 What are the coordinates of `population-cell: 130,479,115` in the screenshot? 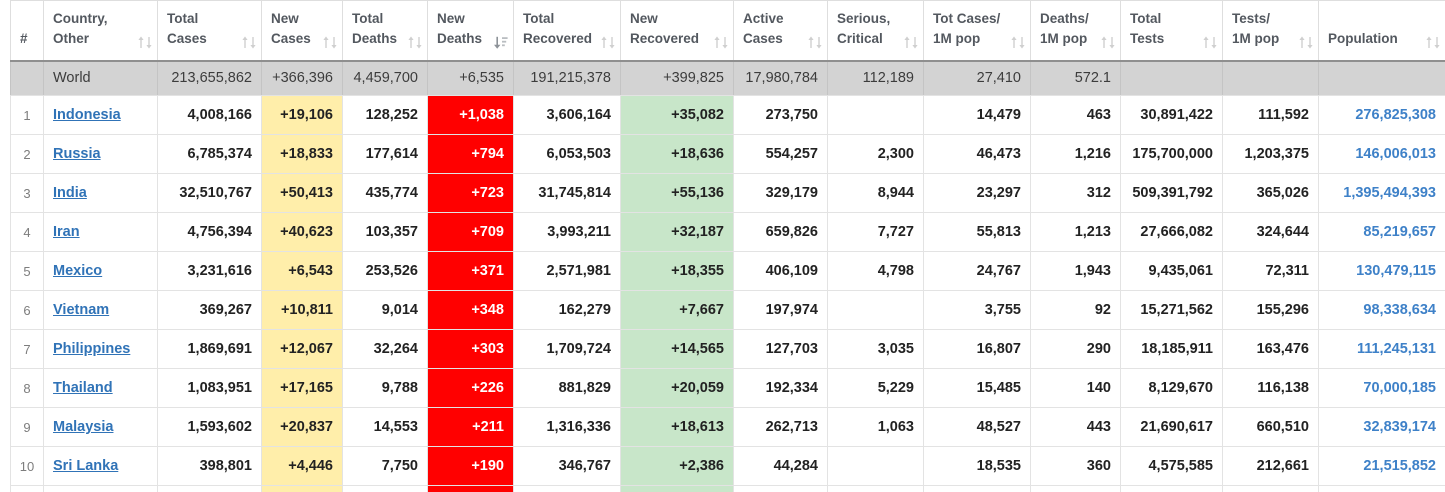 It's located at (1381, 271).